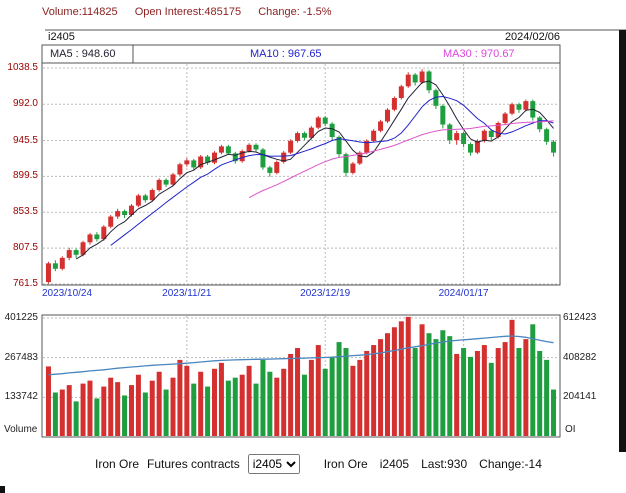 The height and width of the screenshot is (493, 626). Describe the element at coordinates (61, 37) in the screenshot. I see `contract-code: i2405` at that location.